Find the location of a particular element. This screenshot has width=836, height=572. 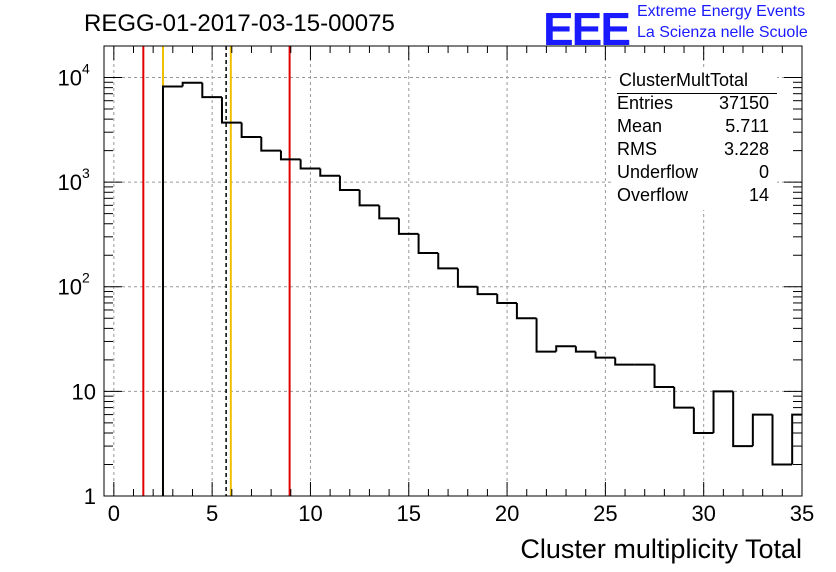

stats-row-overflow: Overflow 14 is located at coordinates (693, 196).